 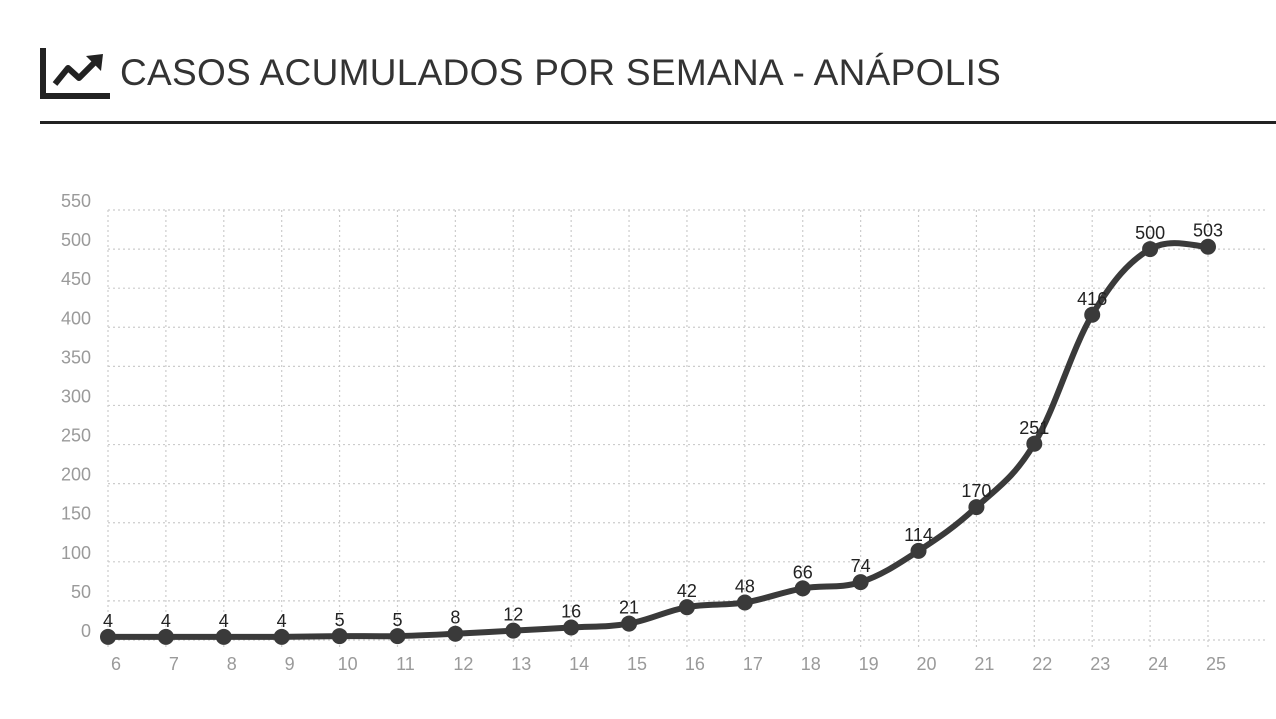 I want to click on x-tick-label: 7, so click(x=174, y=664).